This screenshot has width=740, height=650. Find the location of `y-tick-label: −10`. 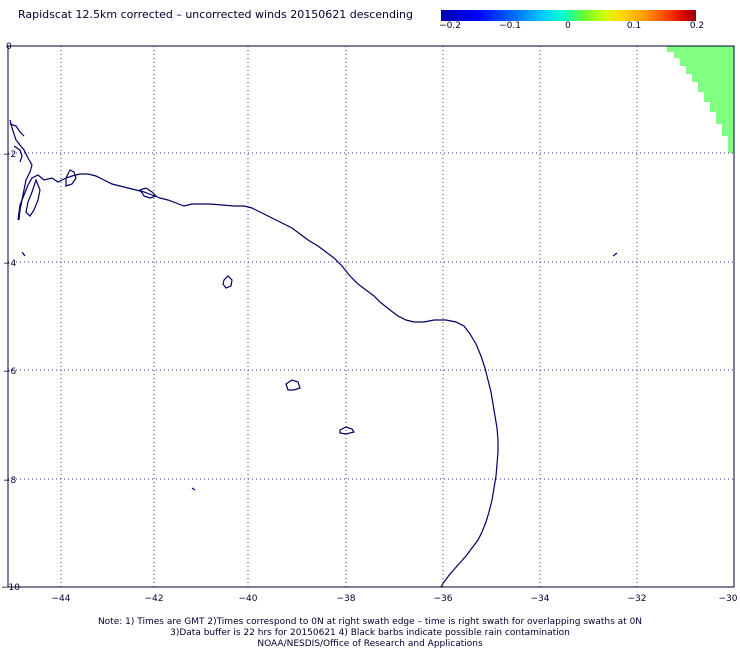

y-tick-label: −10 is located at coordinates (10, 588).